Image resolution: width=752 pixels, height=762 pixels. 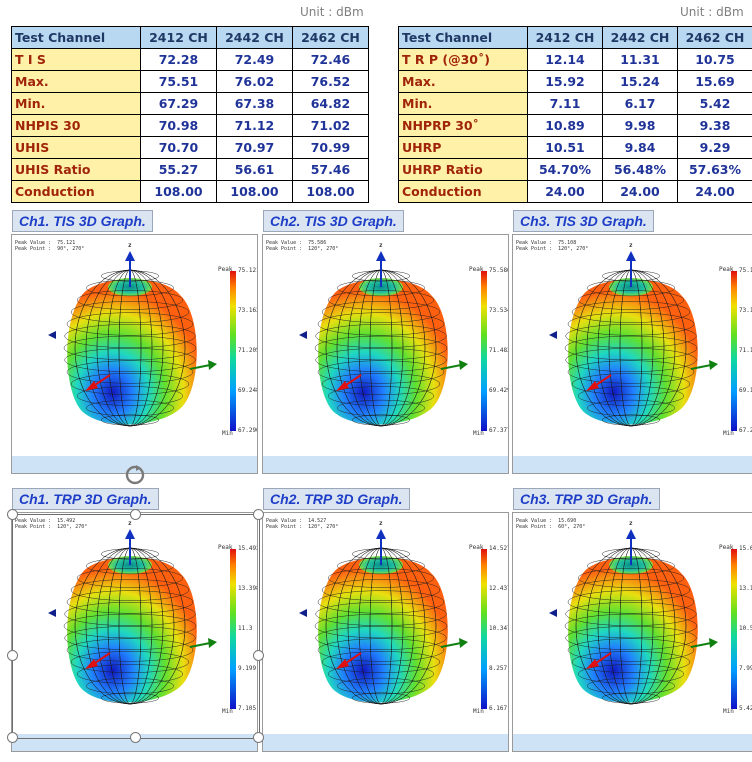 I want to click on row-value: 9.98, so click(x=640, y=125).